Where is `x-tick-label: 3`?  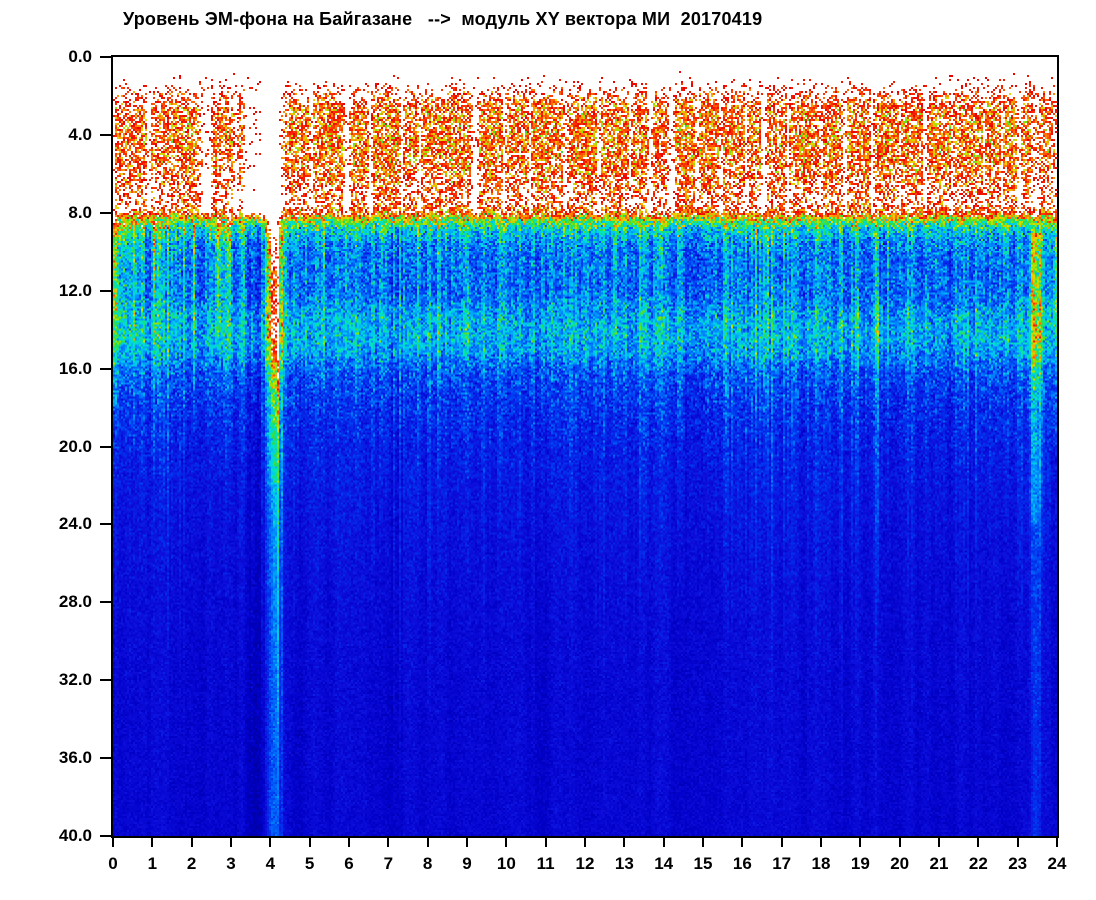 x-tick-label: 3 is located at coordinates (231, 863).